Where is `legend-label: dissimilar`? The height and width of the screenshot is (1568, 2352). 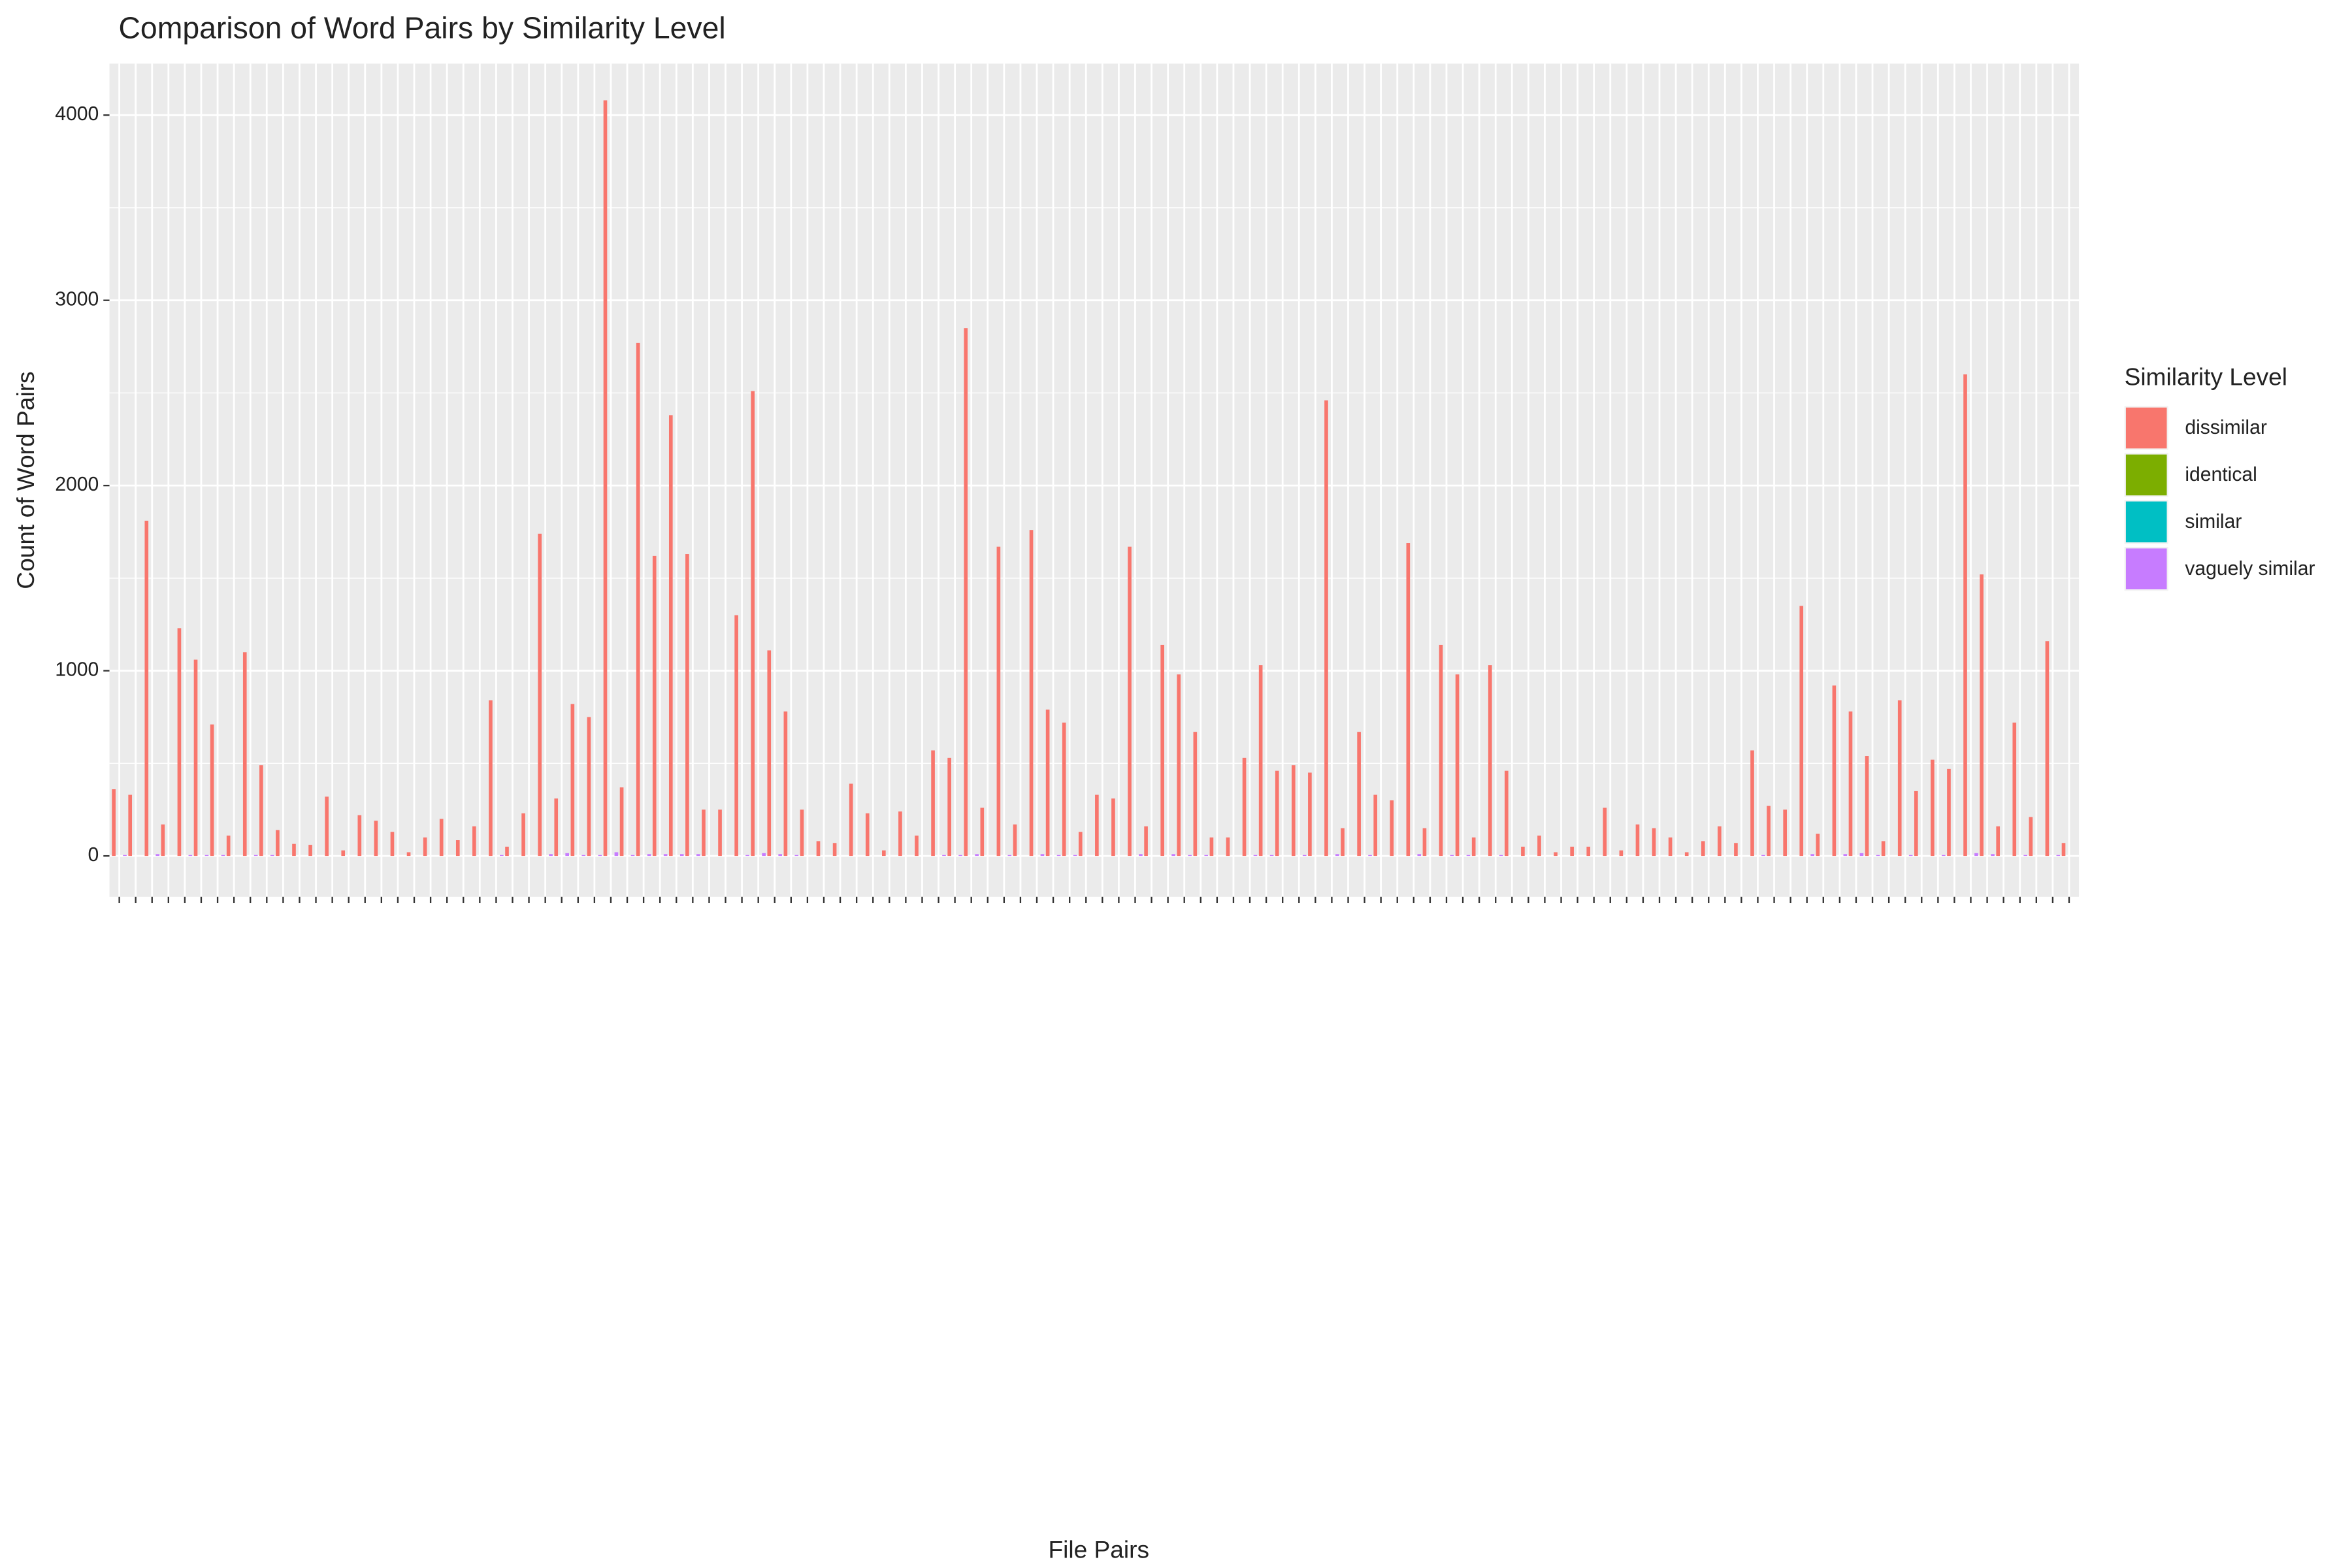 legend-label: dissimilar is located at coordinates (2226, 427).